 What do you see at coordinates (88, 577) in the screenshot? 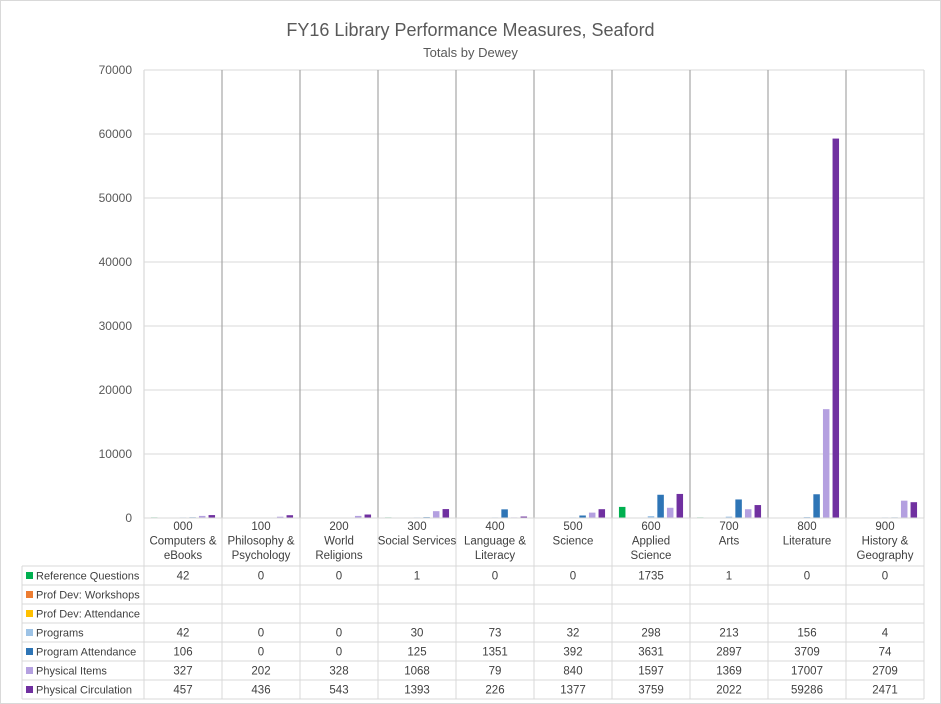
I see `legend-label: Reference Questions` at bounding box center [88, 577].